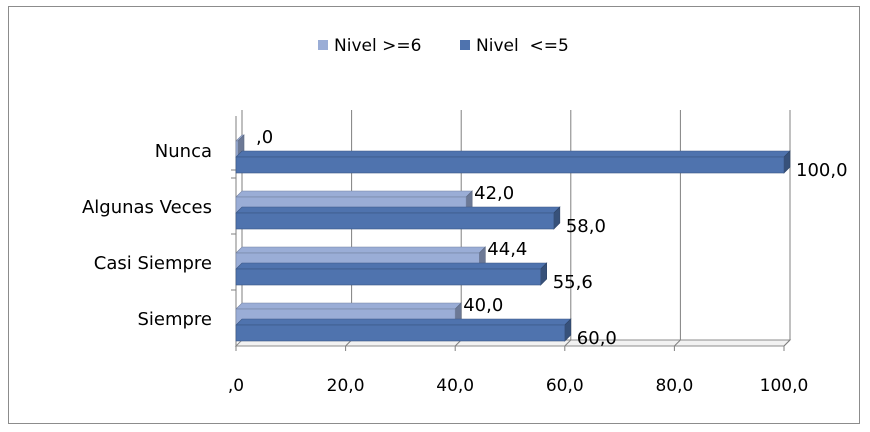 The width and height of the screenshot is (870, 432). I want to click on data-label-nivel-ge6: 40,0, so click(483, 305).